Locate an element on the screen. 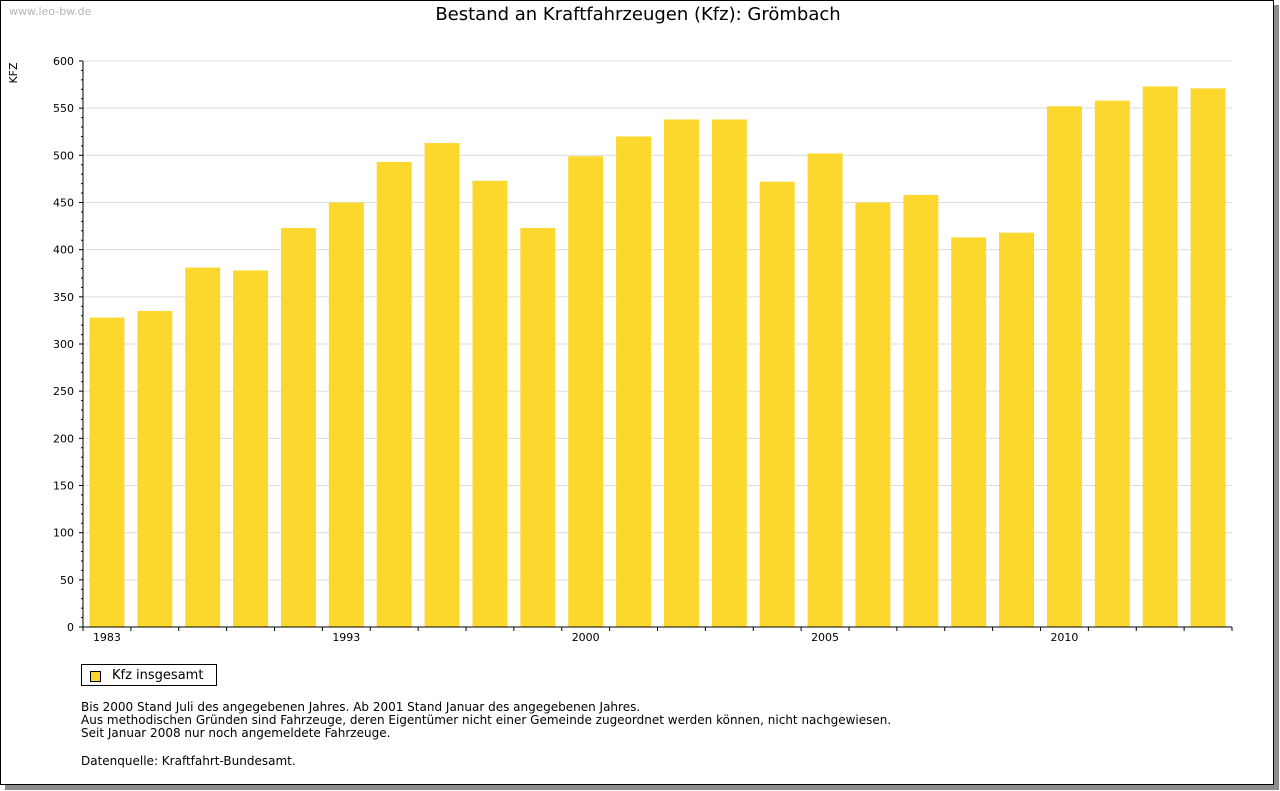 Image resolution: width=1280 pixels, height=791 pixels. data-source: Datenquelle: Kraftfahrt-Bundesamt. is located at coordinates (188, 761).